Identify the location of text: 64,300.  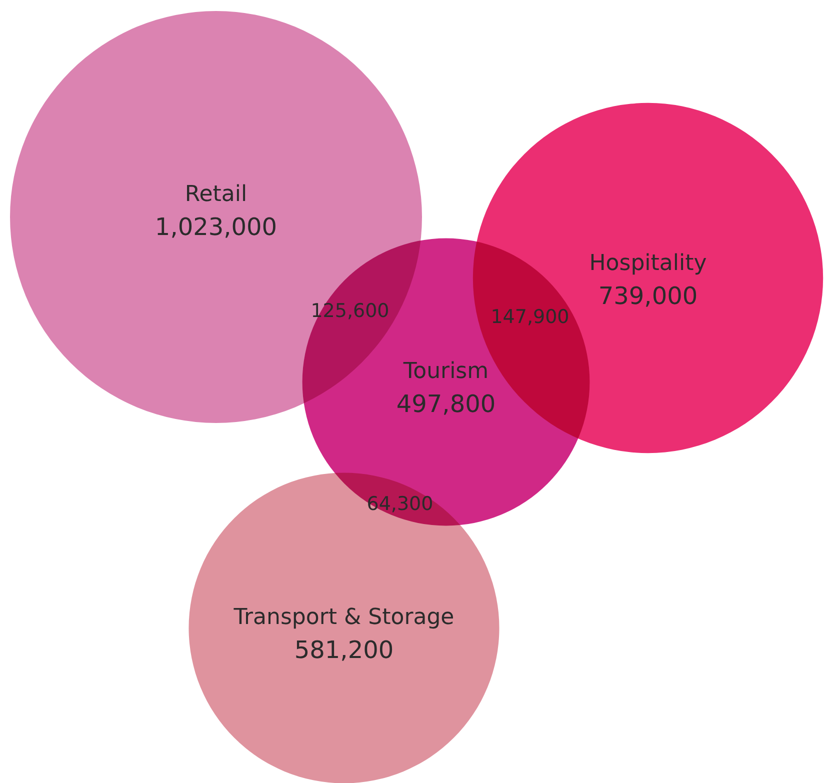
(400, 504).